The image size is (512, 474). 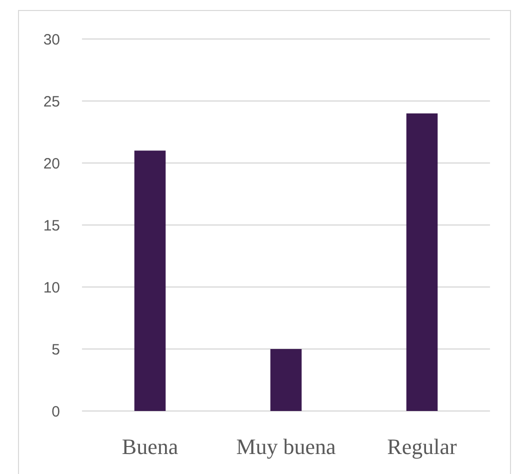 What do you see at coordinates (51, 39) in the screenshot?
I see `y-tick-label: 30` at bounding box center [51, 39].